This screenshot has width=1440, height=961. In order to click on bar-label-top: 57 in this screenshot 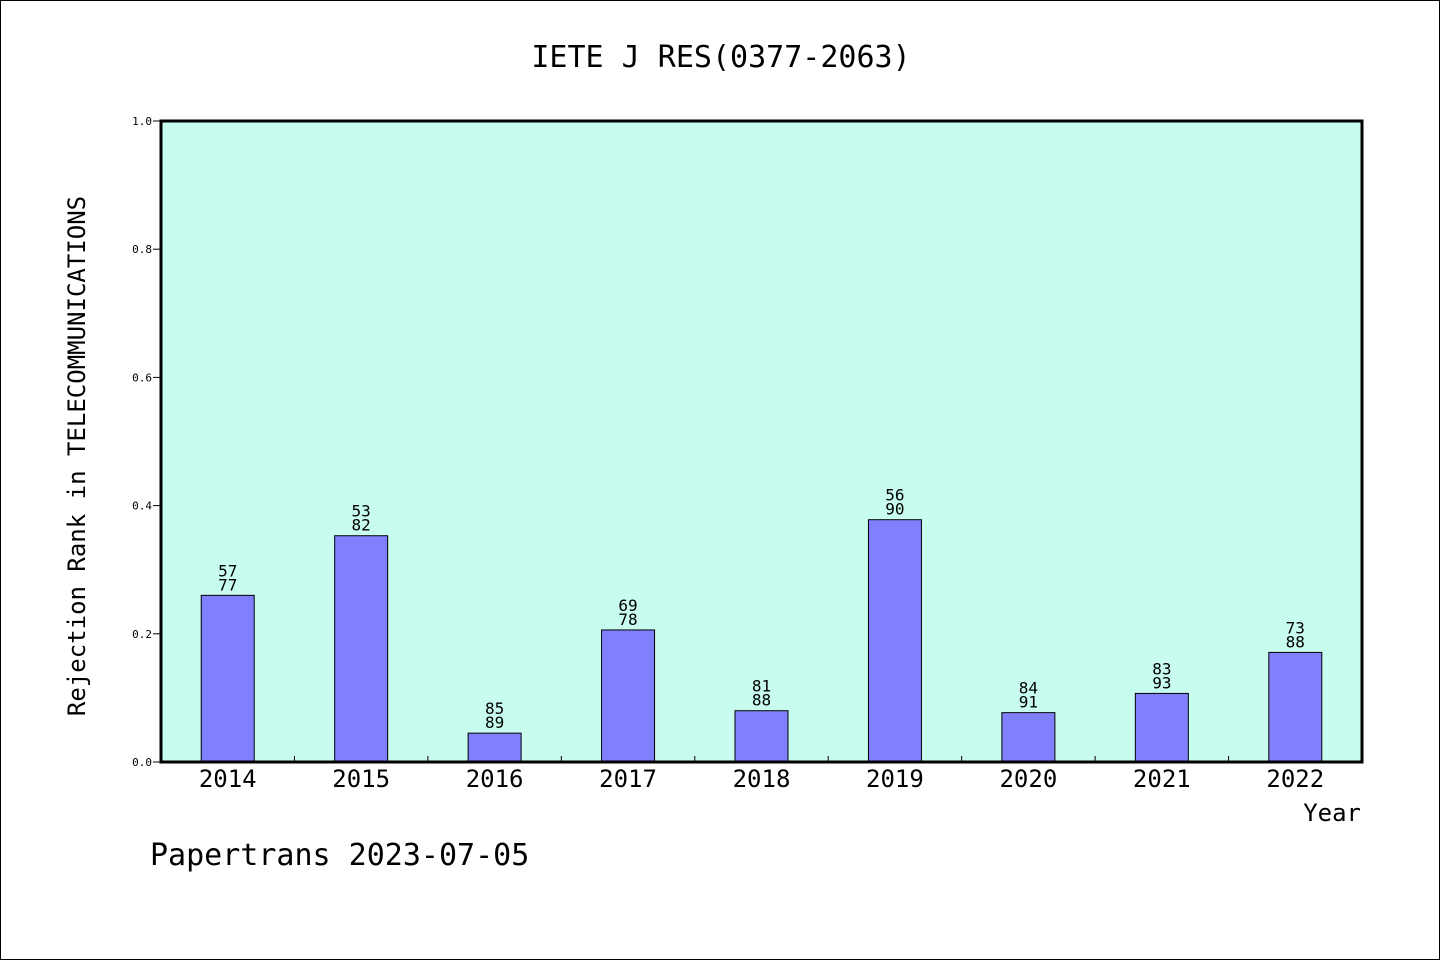, I will do `click(227, 570)`.